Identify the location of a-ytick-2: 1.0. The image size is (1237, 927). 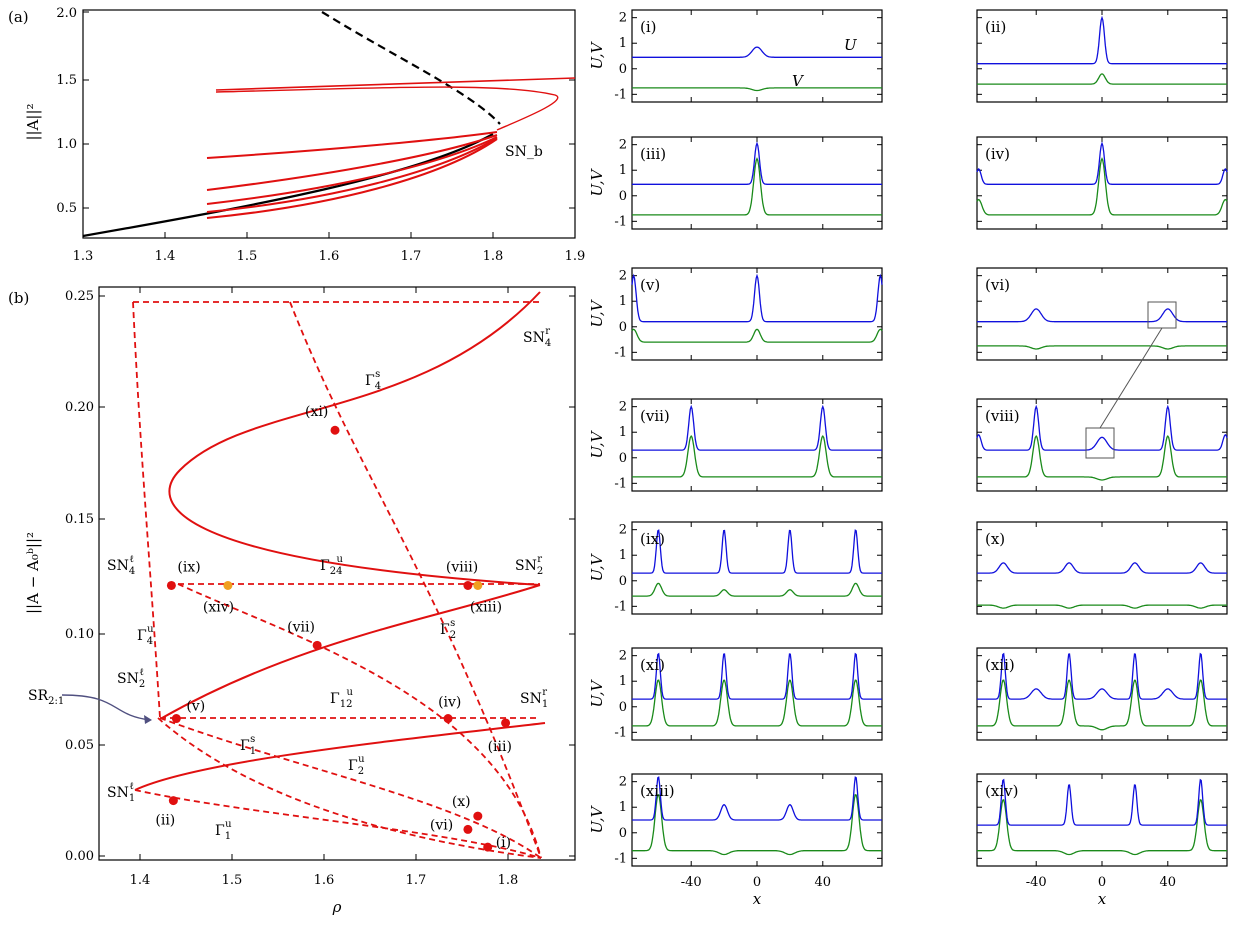
(66, 144).